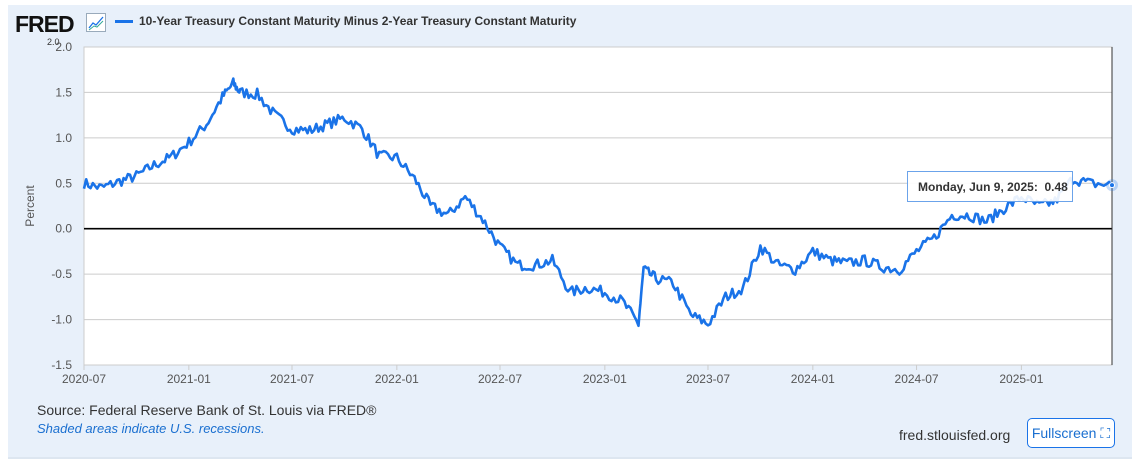 The image size is (1142, 466). I want to click on site-url: fred.stlouisfed.org, so click(955, 435).